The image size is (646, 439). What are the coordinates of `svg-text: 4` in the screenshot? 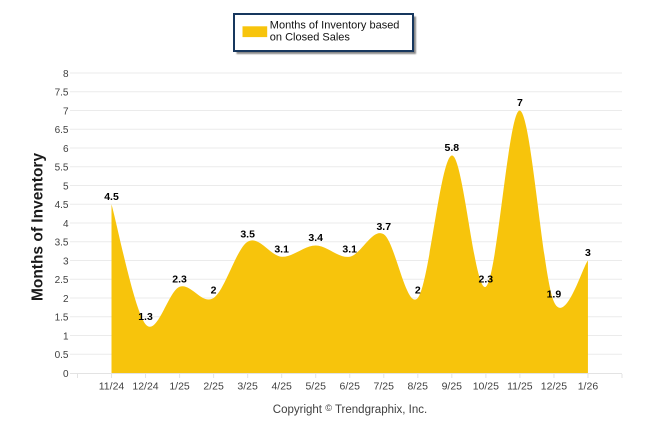 It's located at (66, 224).